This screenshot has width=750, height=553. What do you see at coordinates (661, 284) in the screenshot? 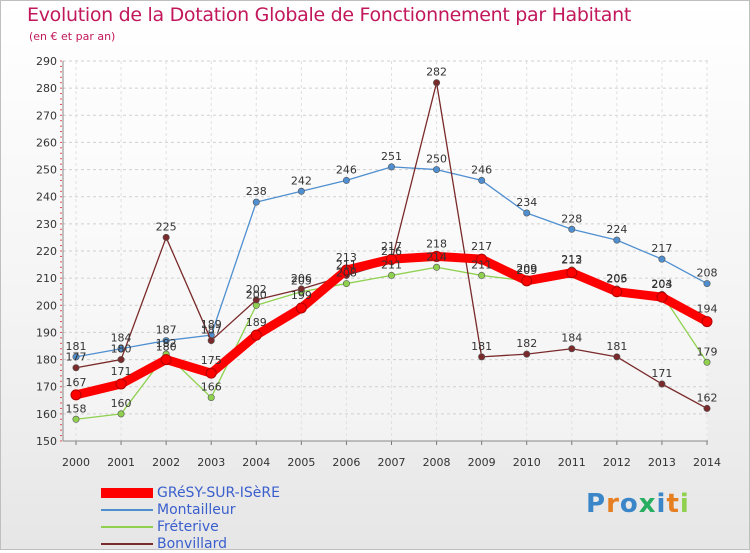
I see `data-label: 203` at bounding box center [661, 284].